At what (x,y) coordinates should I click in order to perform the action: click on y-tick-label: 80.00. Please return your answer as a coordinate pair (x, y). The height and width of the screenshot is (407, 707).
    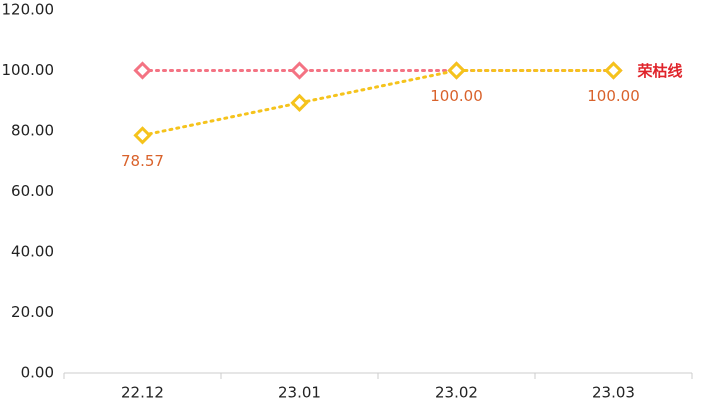
    Looking at the image, I should click on (32, 131).